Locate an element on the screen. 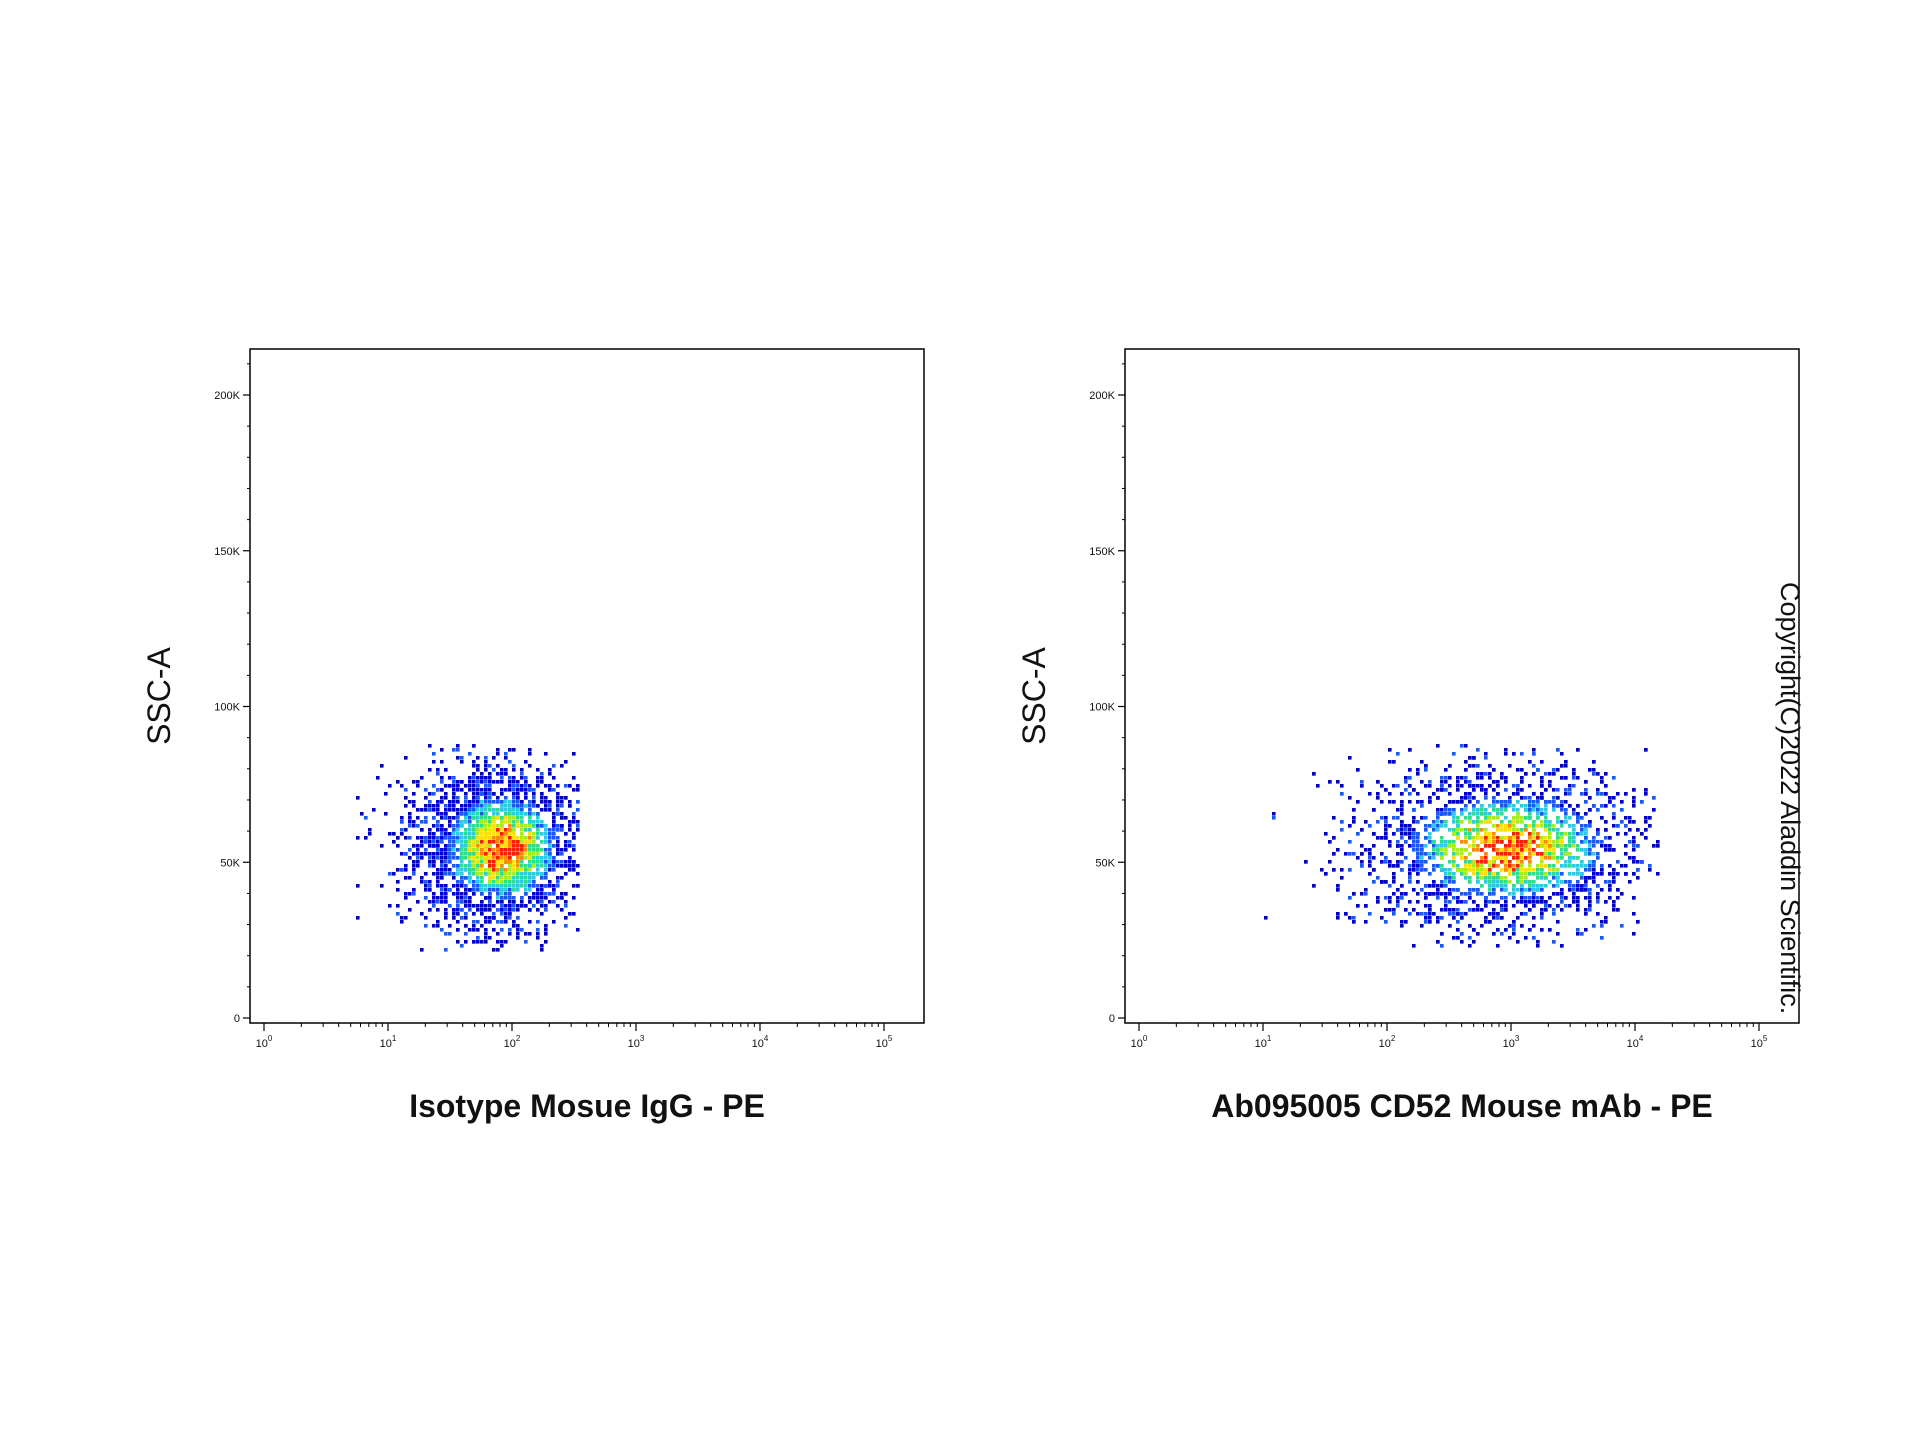 This screenshot has height=1440, width=1920. isotype-y-tick-label: 150K is located at coordinates (227, 552).